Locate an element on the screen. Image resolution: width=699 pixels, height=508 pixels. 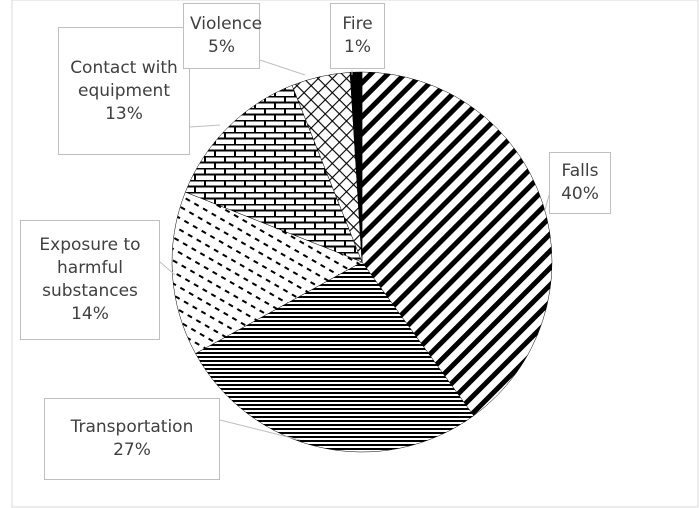
category-label: Violence is located at coordinates (226, 24).